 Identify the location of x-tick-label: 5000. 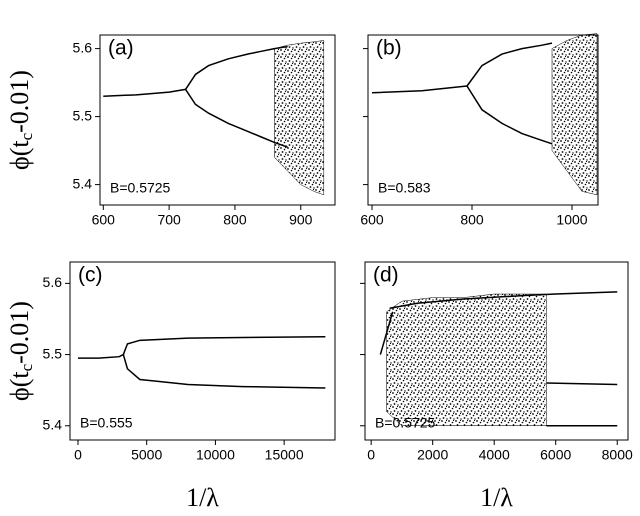
(146, 455).